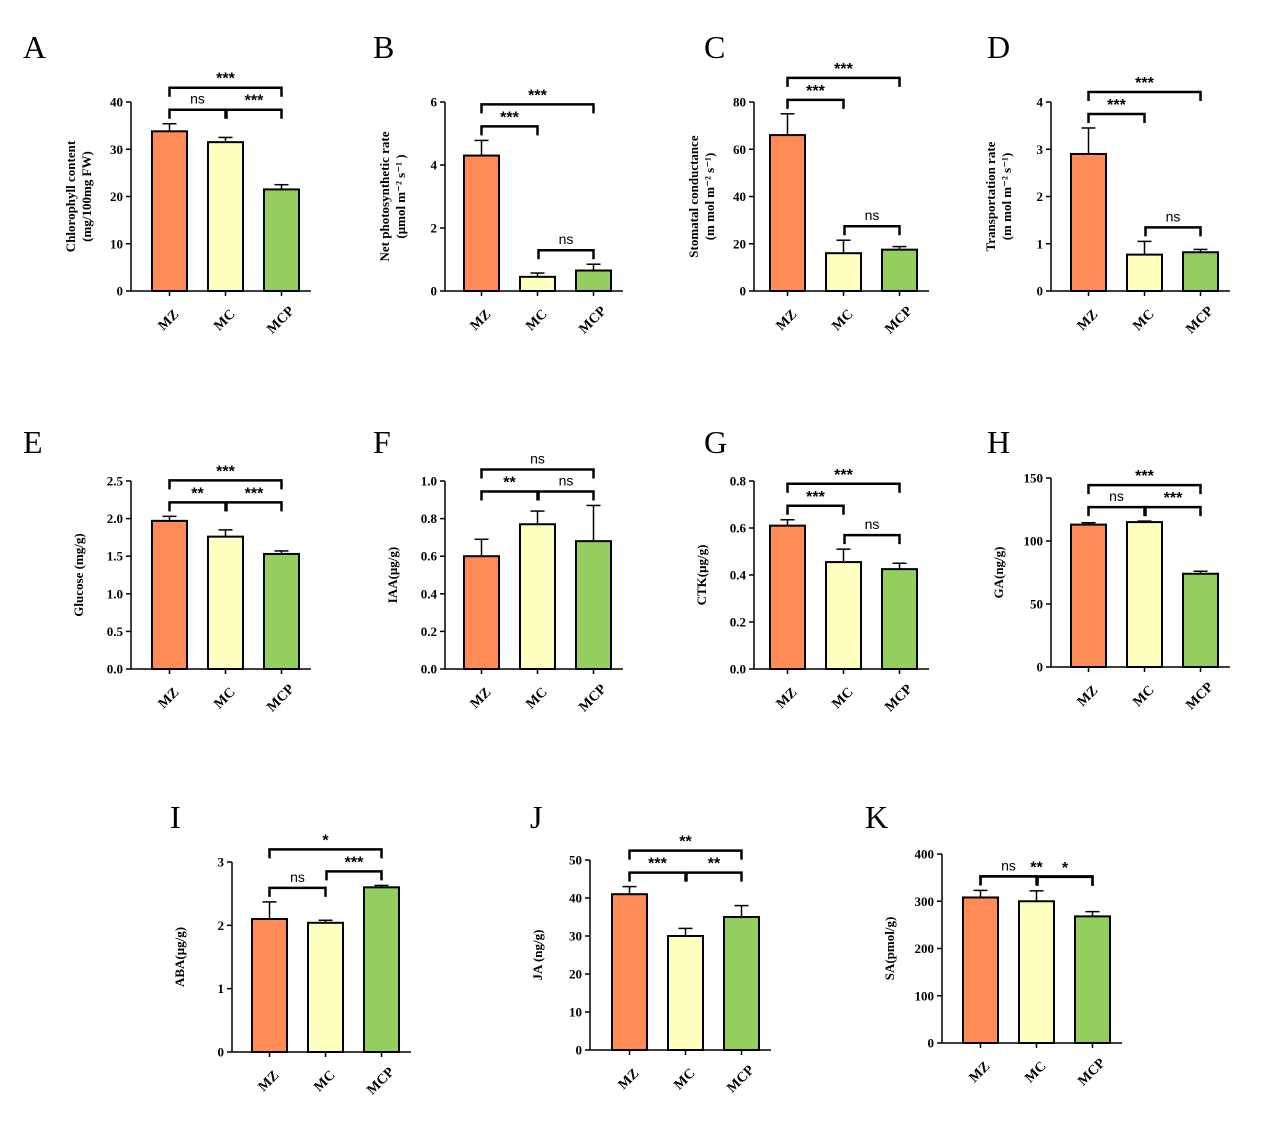 The width and height of the screenshot is (1269, 1139). Describe the element at coordinates (33, 442) in the screenshot. I see `panel-letter: E` at that location.